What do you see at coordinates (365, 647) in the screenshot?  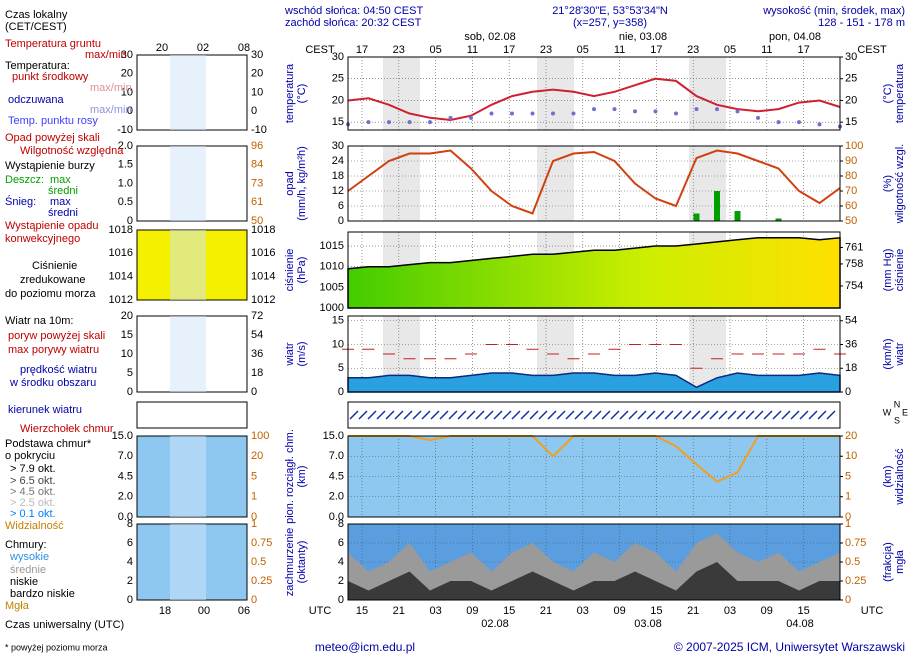 I see `email: meteo@icm.edu.pl` at bounding box center [365, 647].